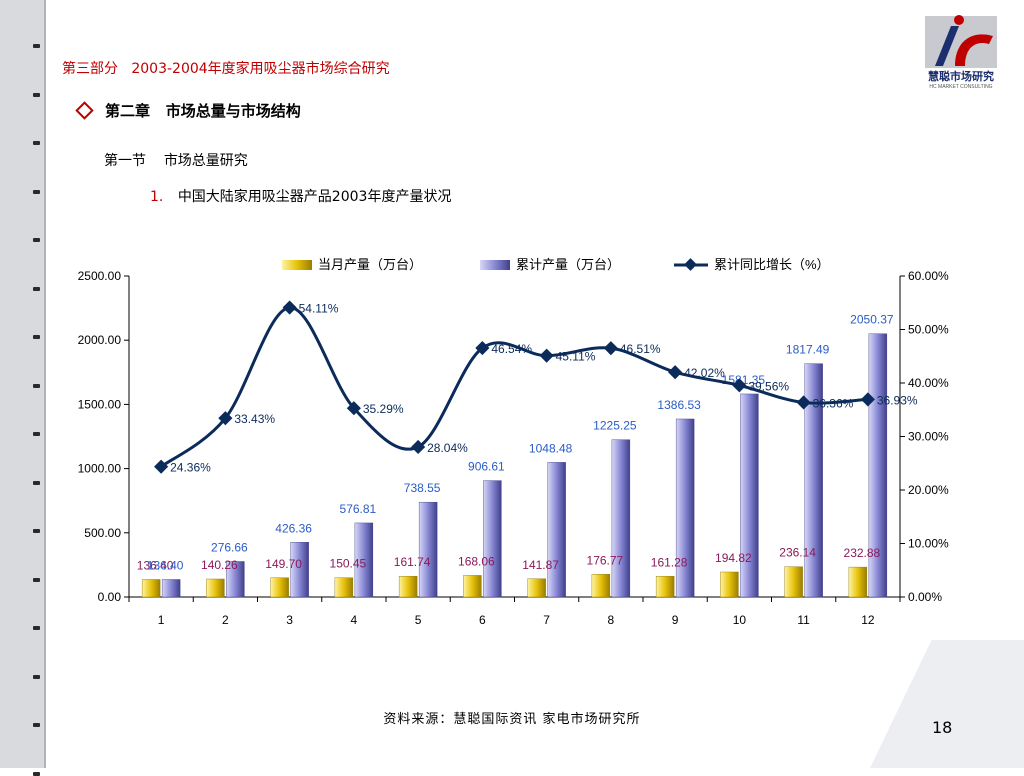 The width and height of the screenshot is (1024, 776). I want to click on y-right-tick-label: 30.00%, so click(928, 437).